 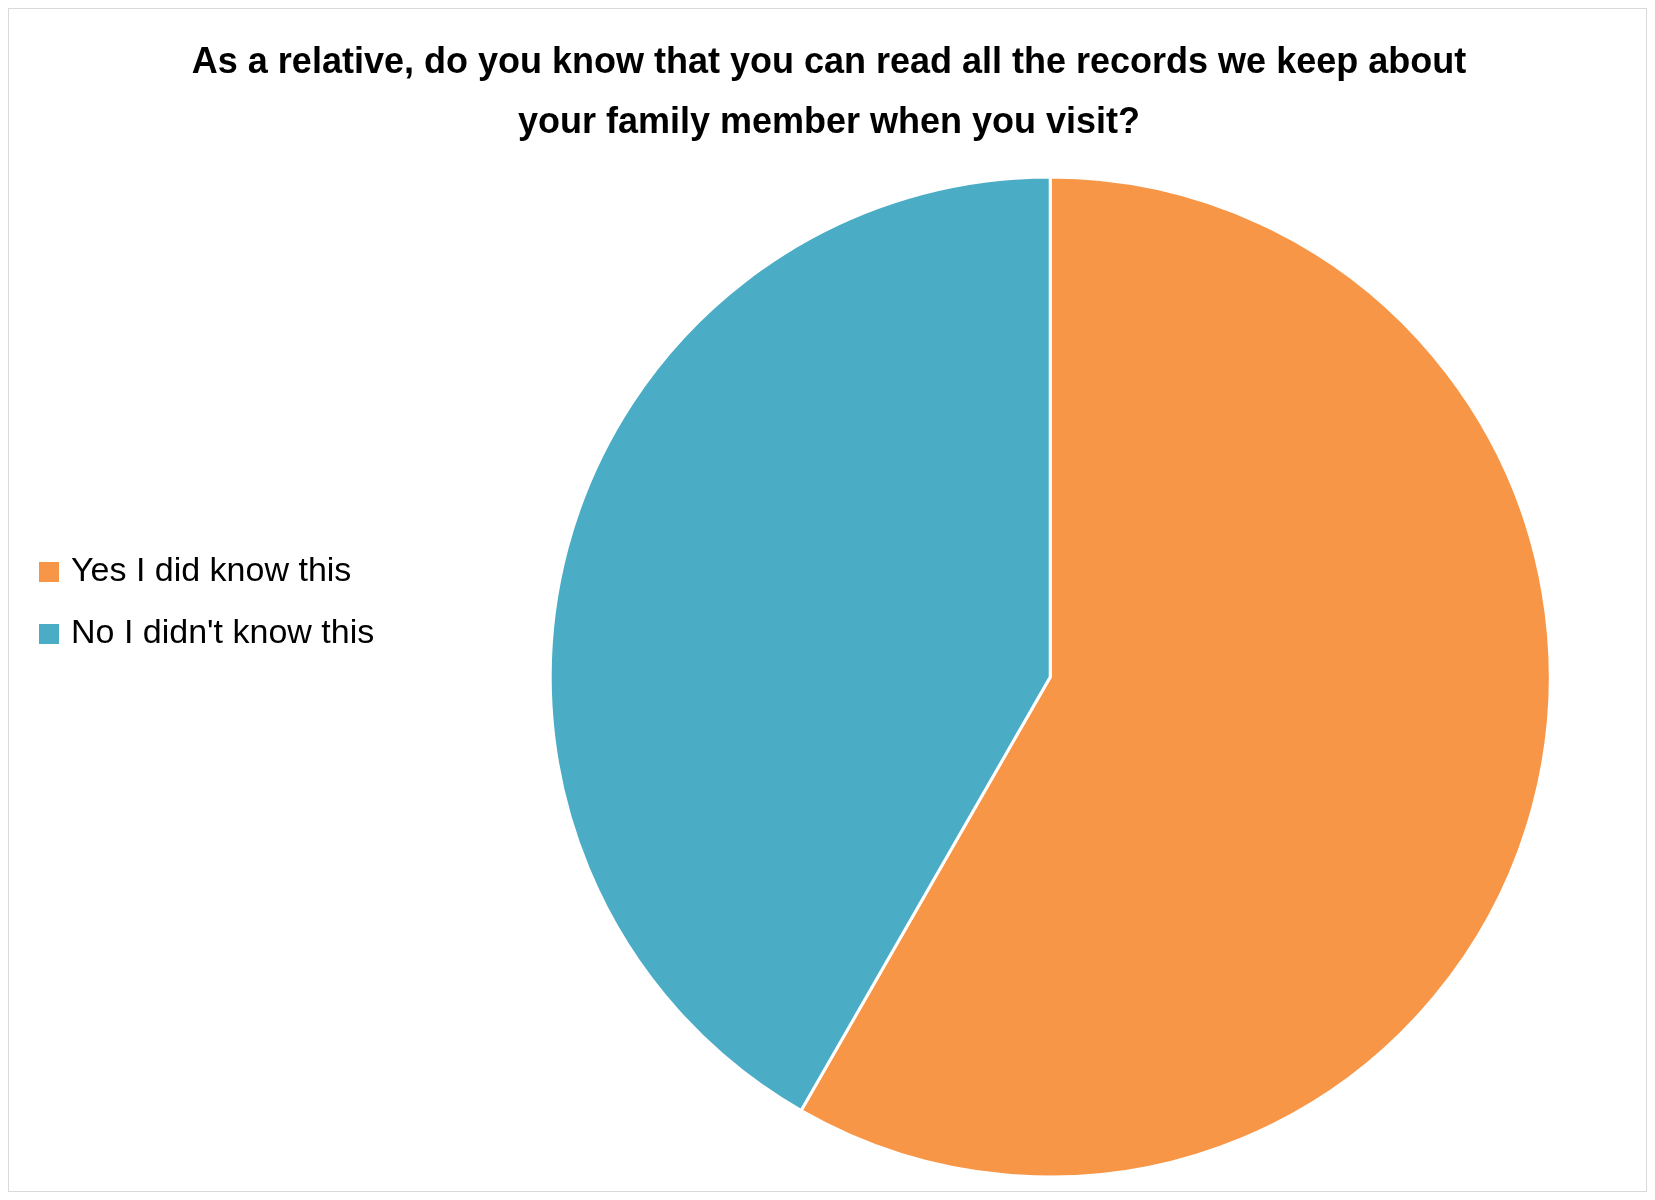 What do you see at coordinates (829, 91) in the screenshot?
I see `chart-title: As a relative, do you know that you can read all the records we keep about your family member when you visit?` at bounding box center [829, 91].